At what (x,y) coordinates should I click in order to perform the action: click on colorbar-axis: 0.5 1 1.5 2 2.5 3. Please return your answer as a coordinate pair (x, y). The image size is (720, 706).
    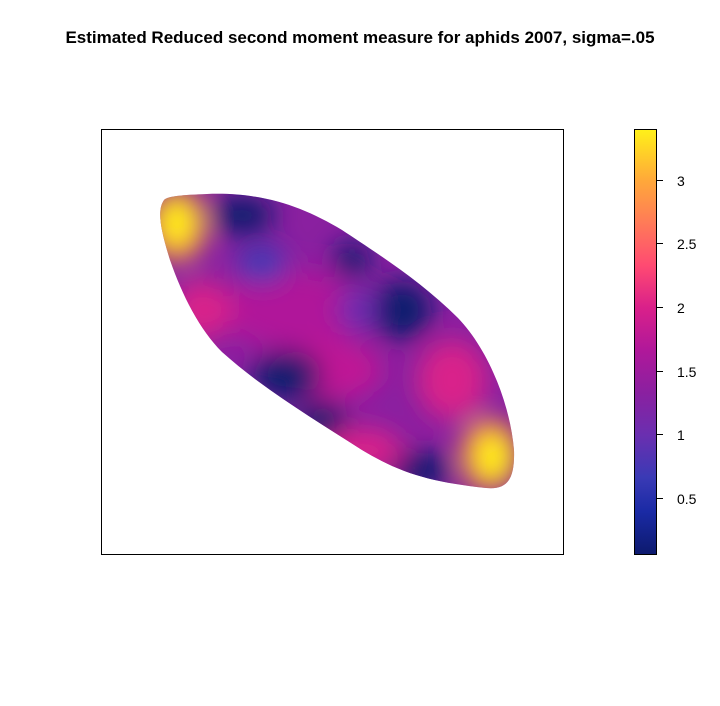
    Looking at the image, I should click on (687, 353).